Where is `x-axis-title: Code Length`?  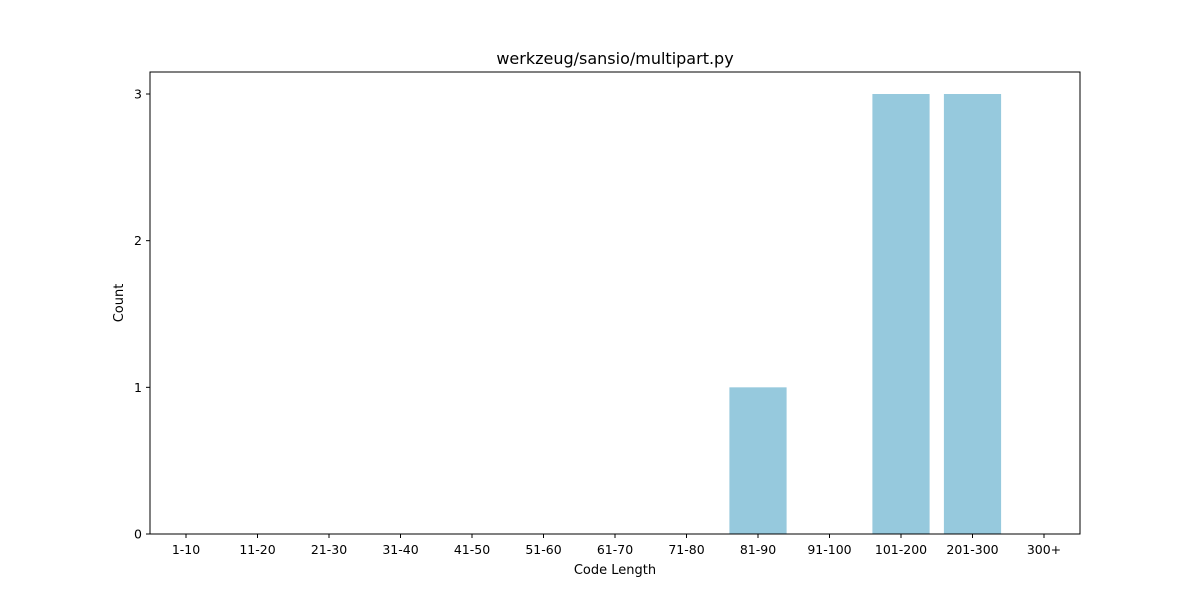 x-axis-title: Code Length is located at coordinates (615, 570).